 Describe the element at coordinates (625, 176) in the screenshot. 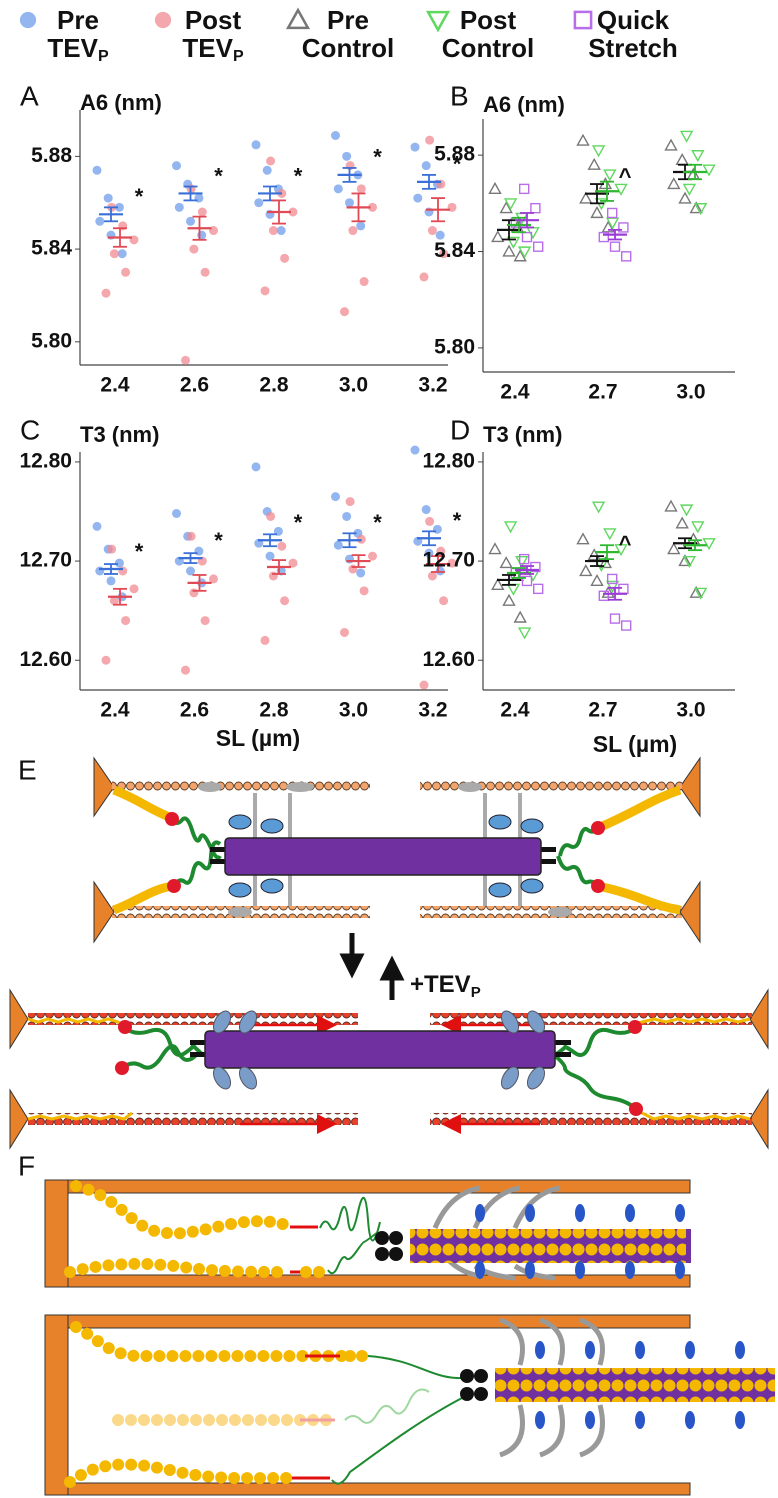

I see `significance-mark: ^` at that location.